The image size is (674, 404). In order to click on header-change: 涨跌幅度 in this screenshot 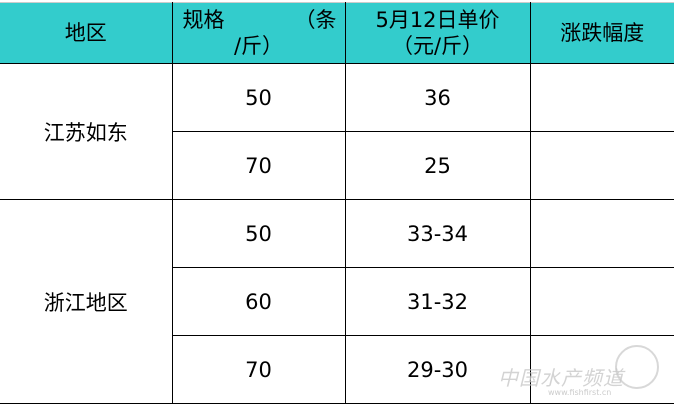, I will do `click(601, 33)`.